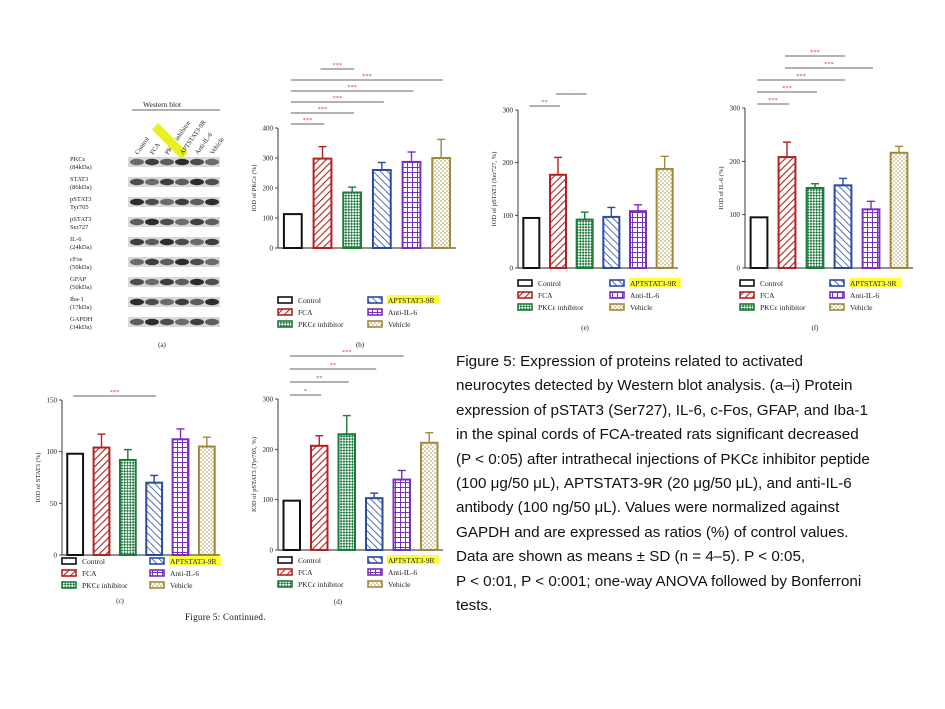 Image resolution: width=945 pixels, height=709 pixels. Describe the element at coordinates (508, 111) in the screenshot. I see `y-tick-label: 300` at that location.